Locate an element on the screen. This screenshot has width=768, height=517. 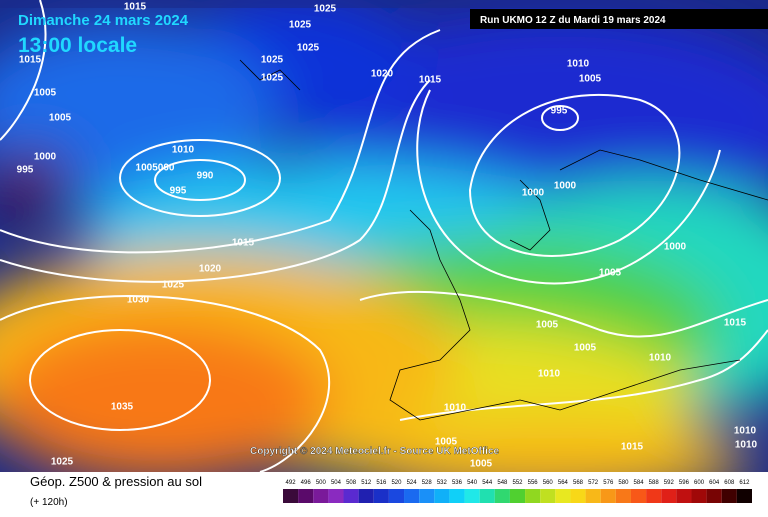
local-time: 13:00 locale is located at coordinates (77, 45).